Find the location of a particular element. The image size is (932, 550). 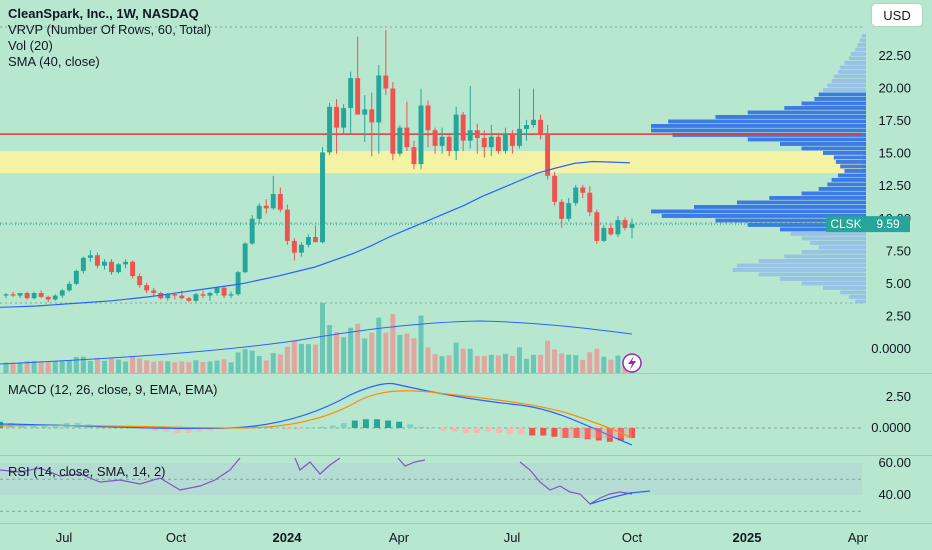

macd-fill is located at coordinates (596, 433).